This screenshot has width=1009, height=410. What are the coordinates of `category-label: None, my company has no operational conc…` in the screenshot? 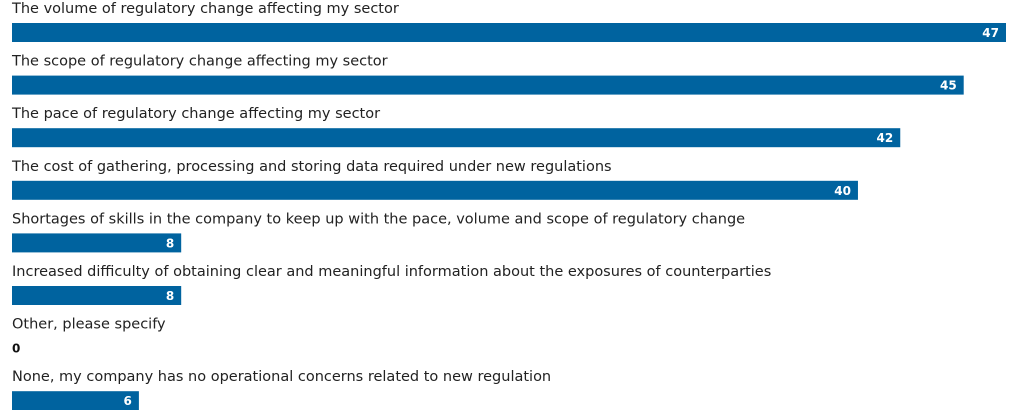 It's located at (281, 377).